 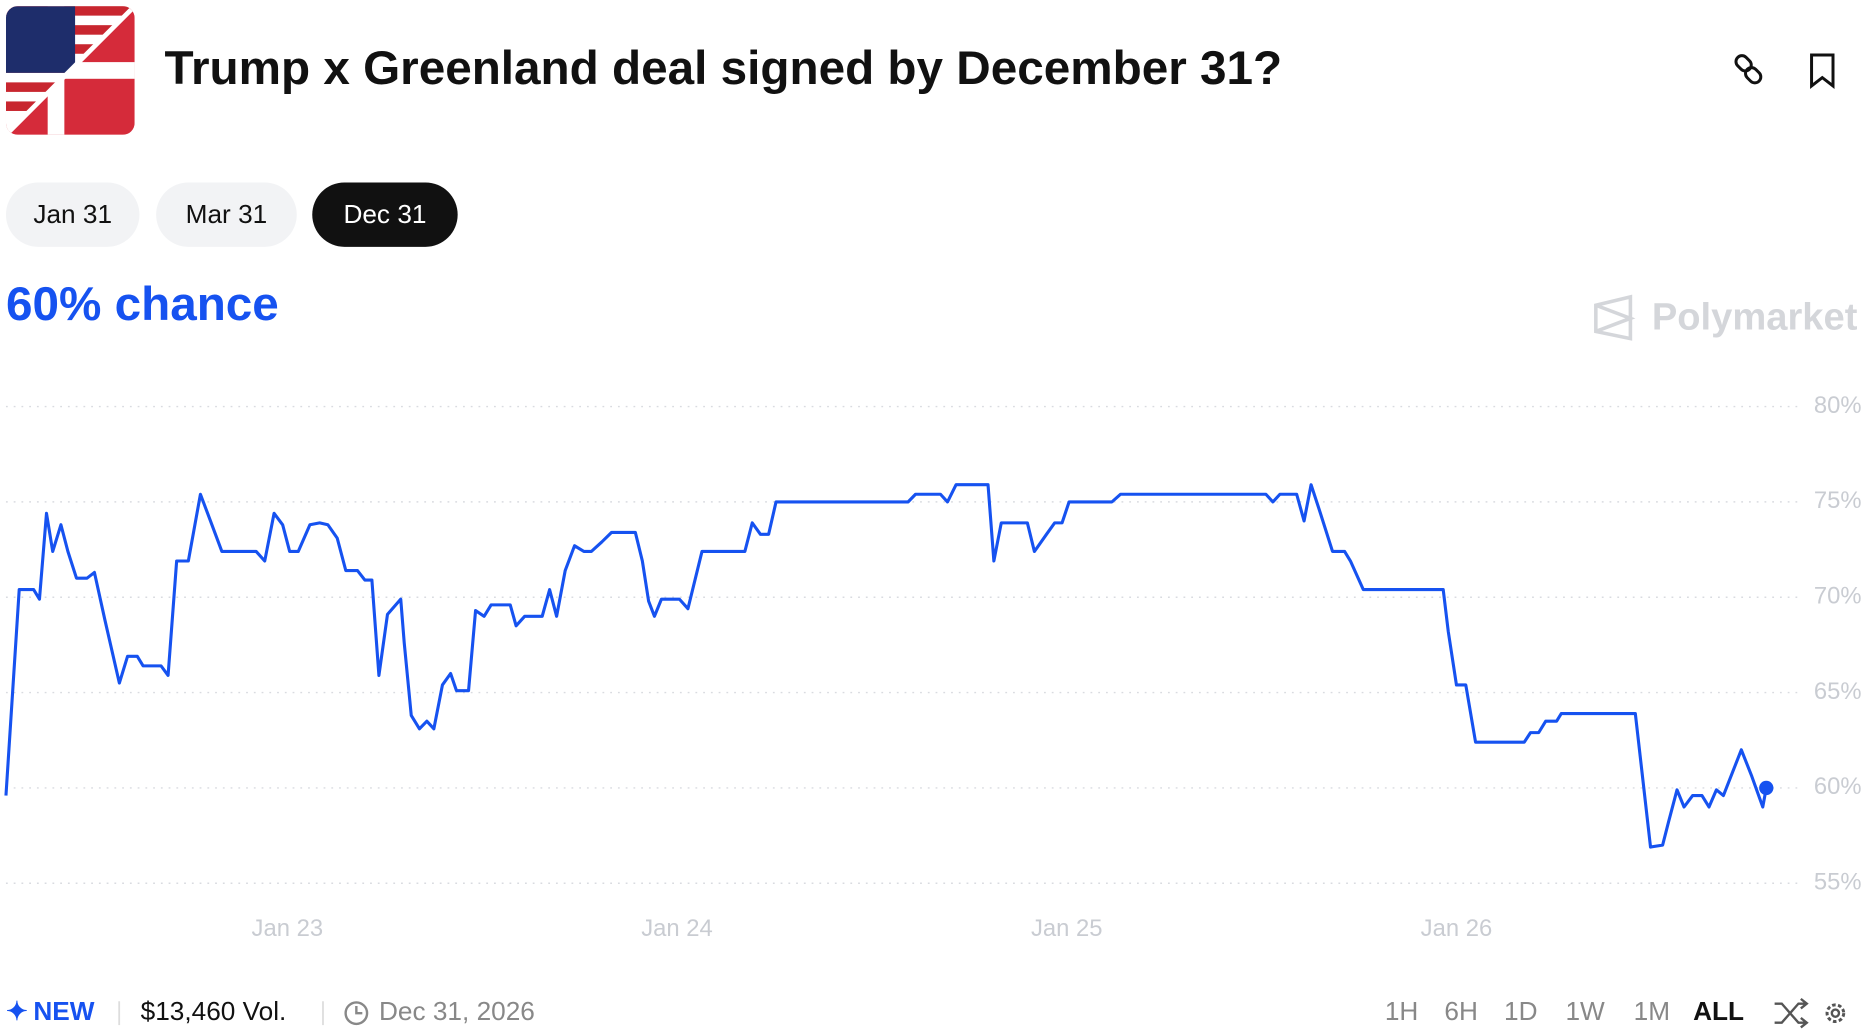 What do you see at coordinates (214, 1011) in the screenshot?
I see `volume: $13,460 Vol.` at bounding box center [214, 1011].